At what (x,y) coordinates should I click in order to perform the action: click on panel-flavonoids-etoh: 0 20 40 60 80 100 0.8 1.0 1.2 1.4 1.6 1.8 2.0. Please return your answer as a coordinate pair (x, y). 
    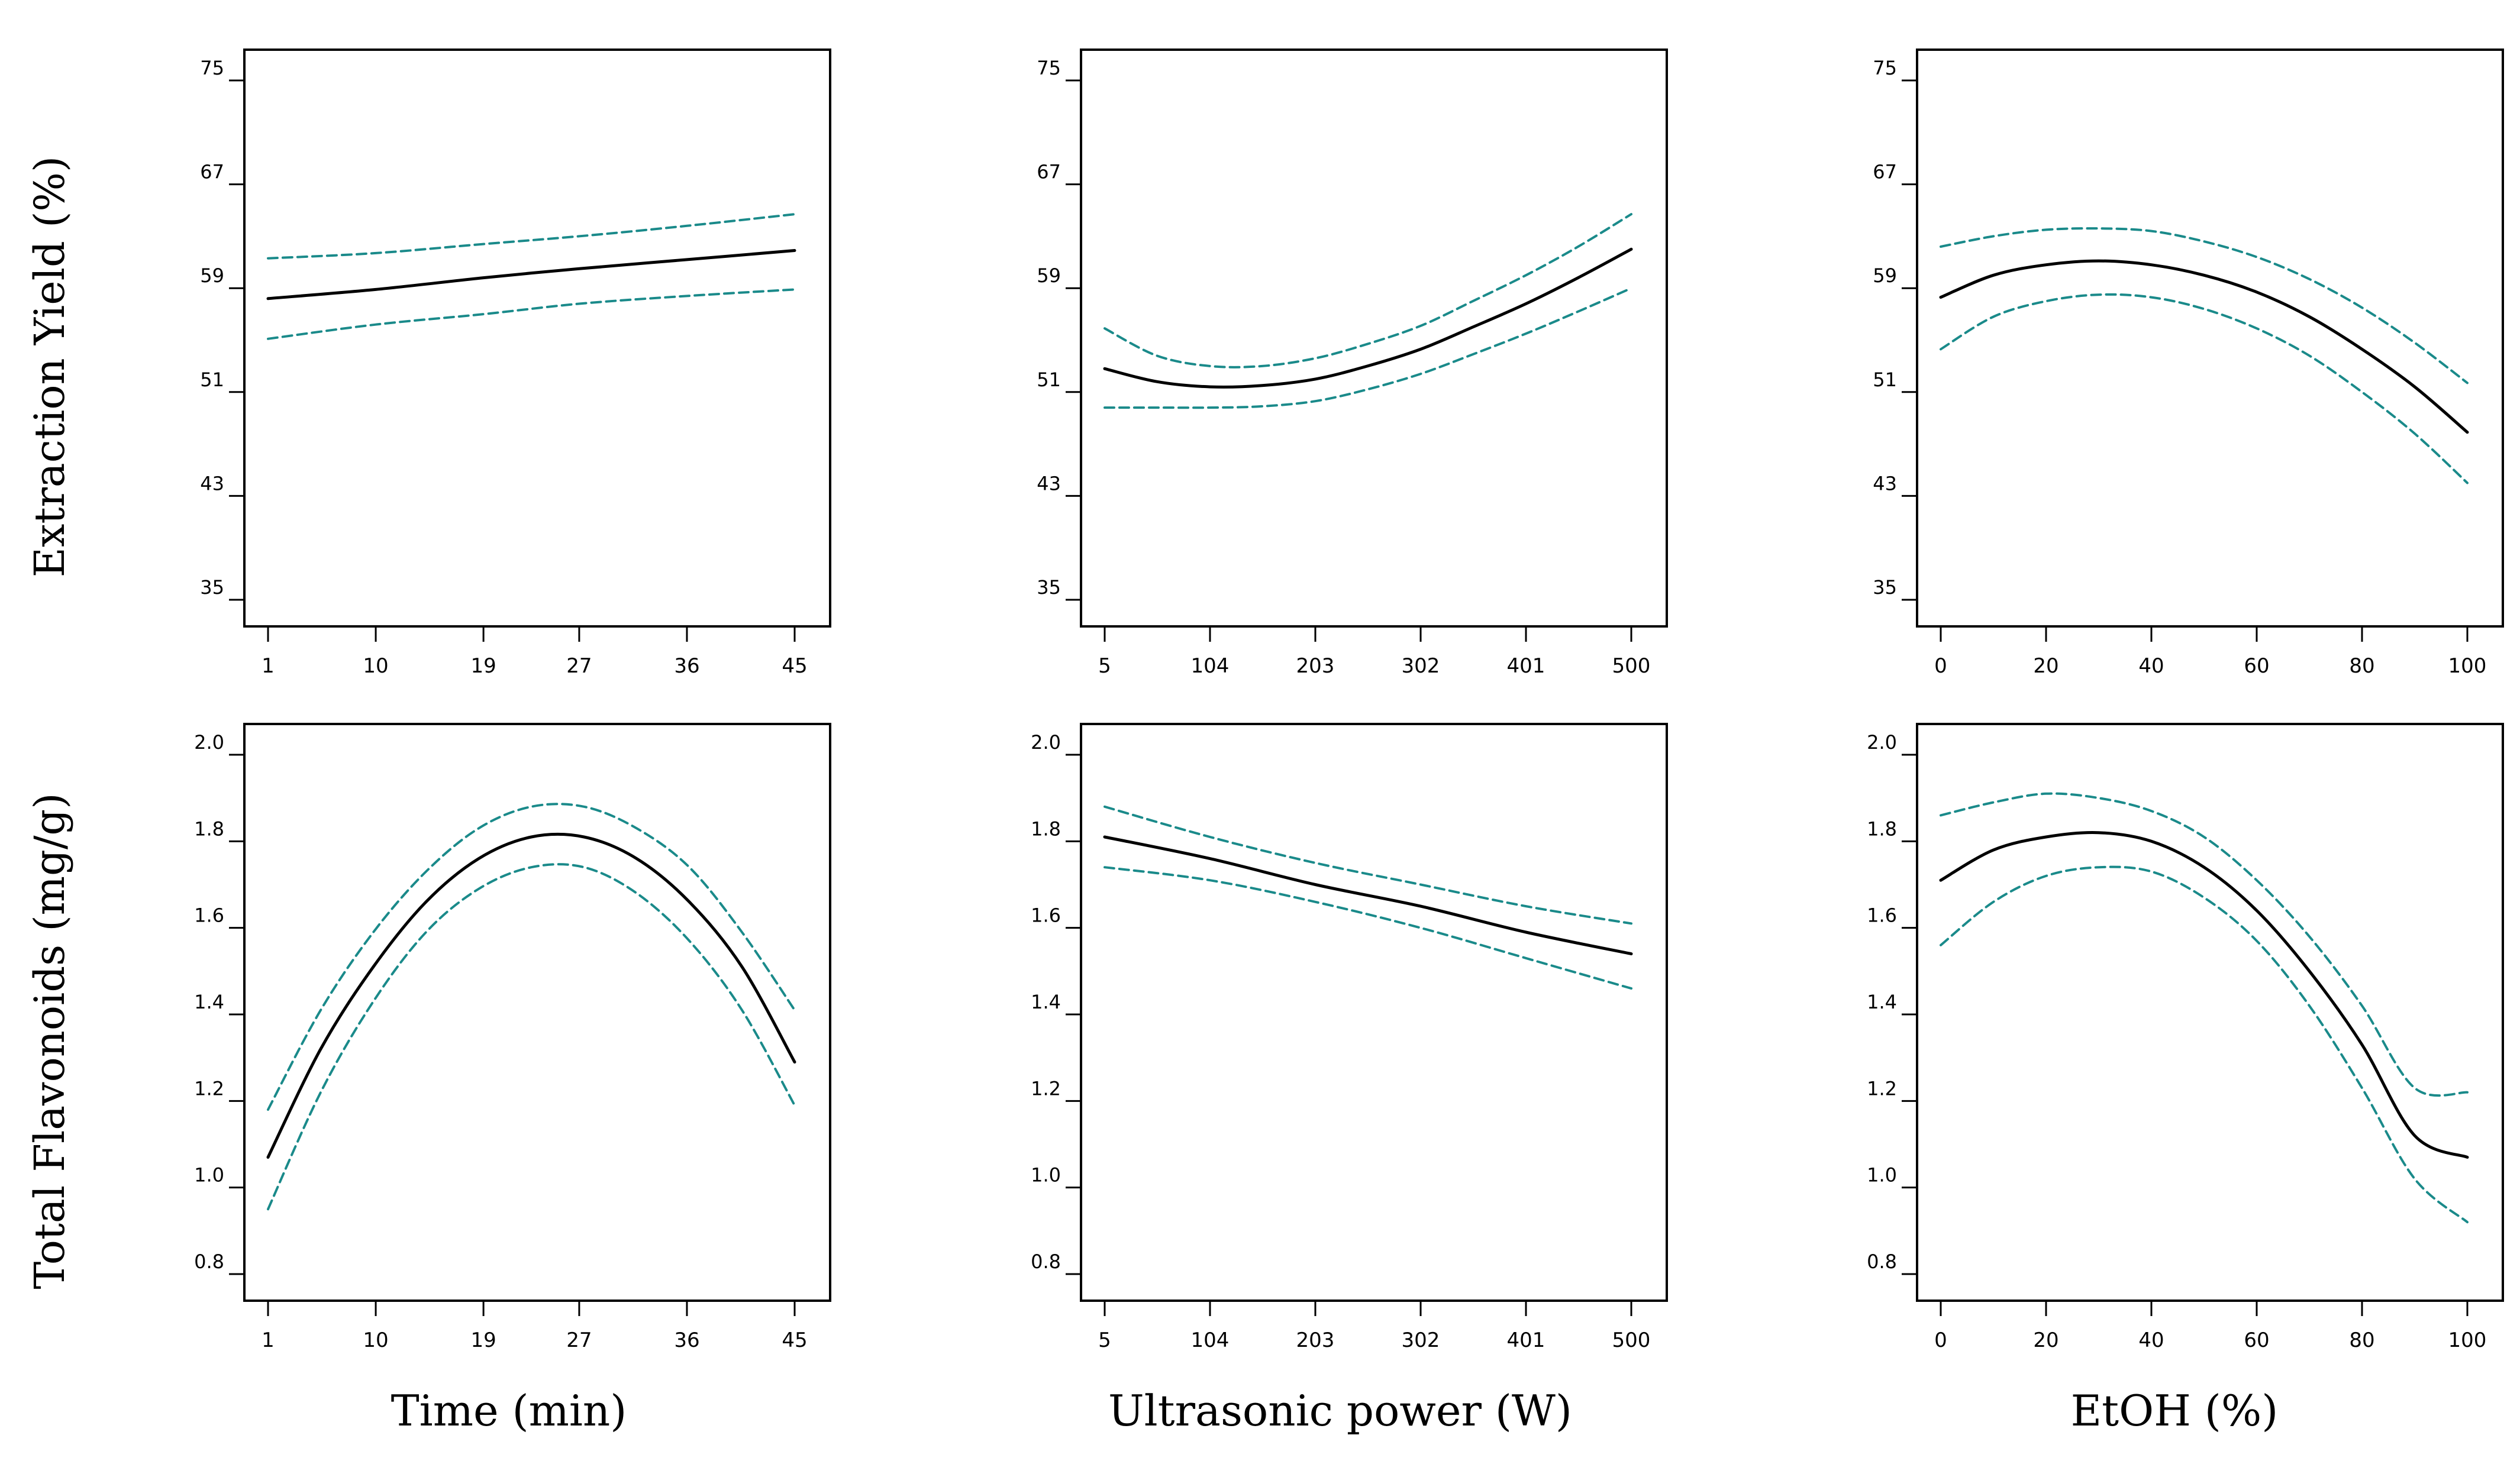
    Looking at the image, I should click on (2185, 1037).